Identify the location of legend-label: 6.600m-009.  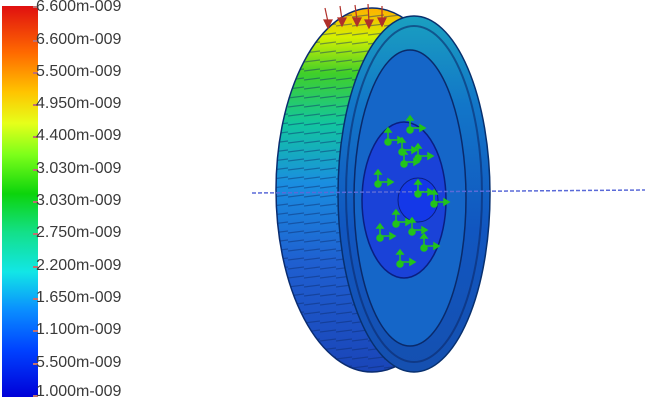
(79, 39).